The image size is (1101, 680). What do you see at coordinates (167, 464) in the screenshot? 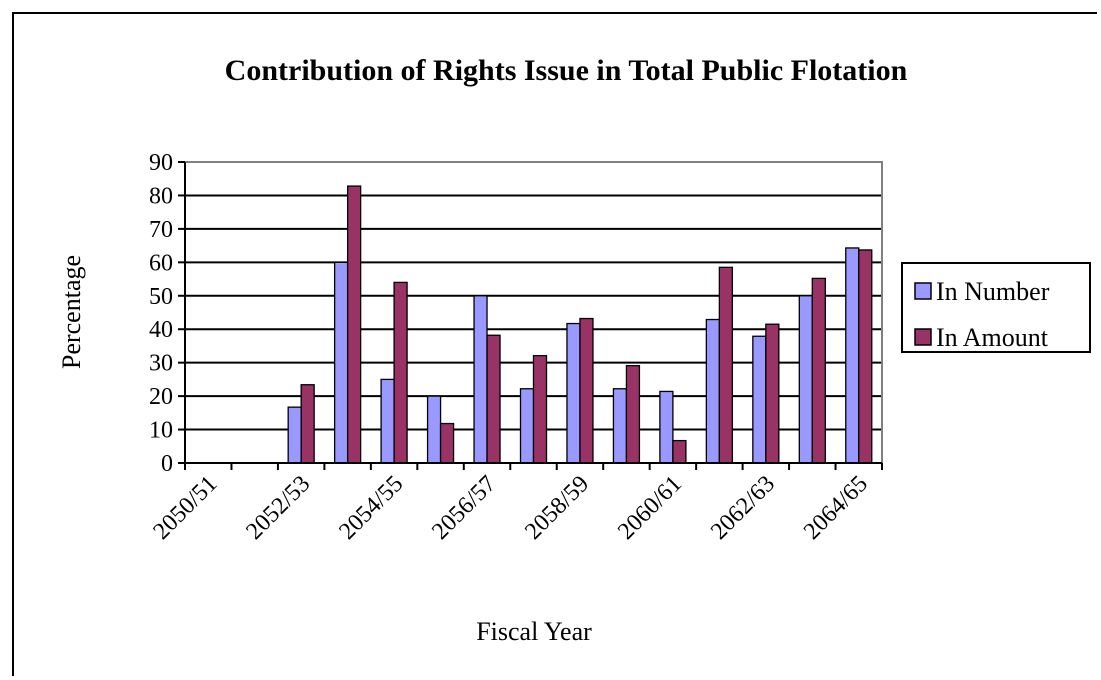
I see `y-tick-label: 0` at bounding box center [167, 464].